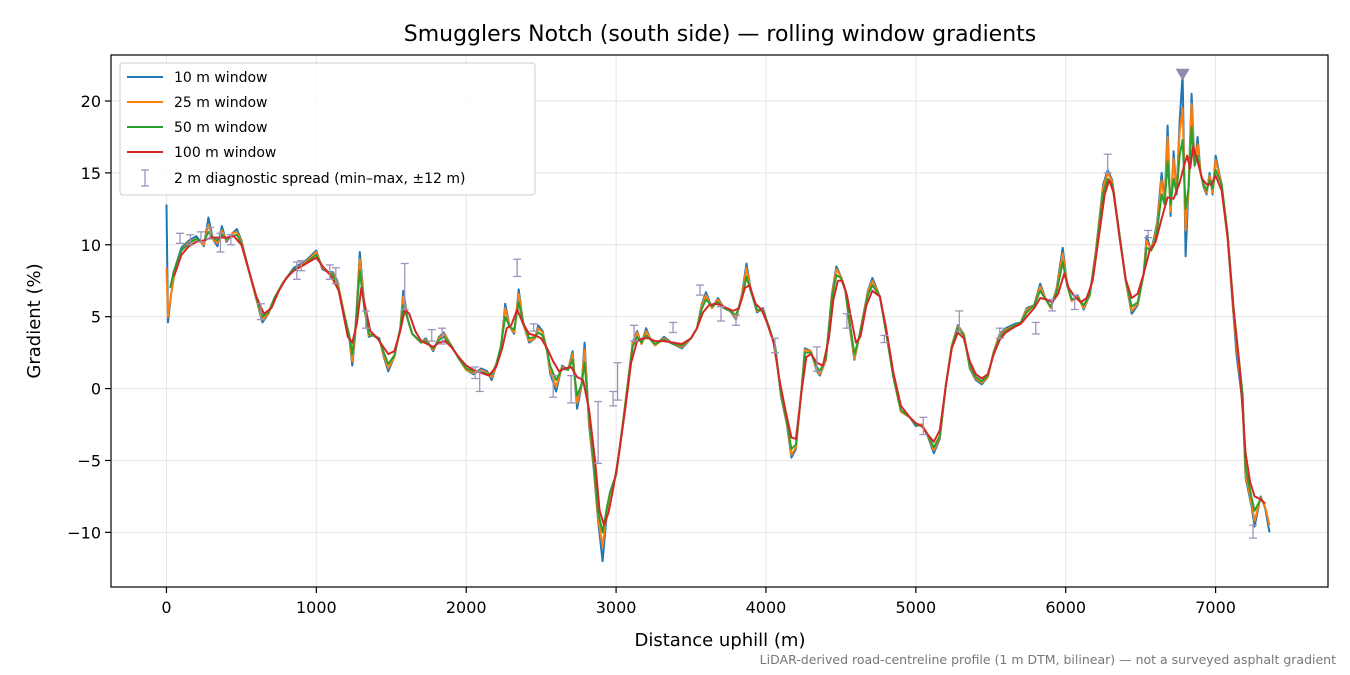  Describe the element at coordinates (1065, 607) in the screenshot. I see `x-tick-label: 6000` at that location.